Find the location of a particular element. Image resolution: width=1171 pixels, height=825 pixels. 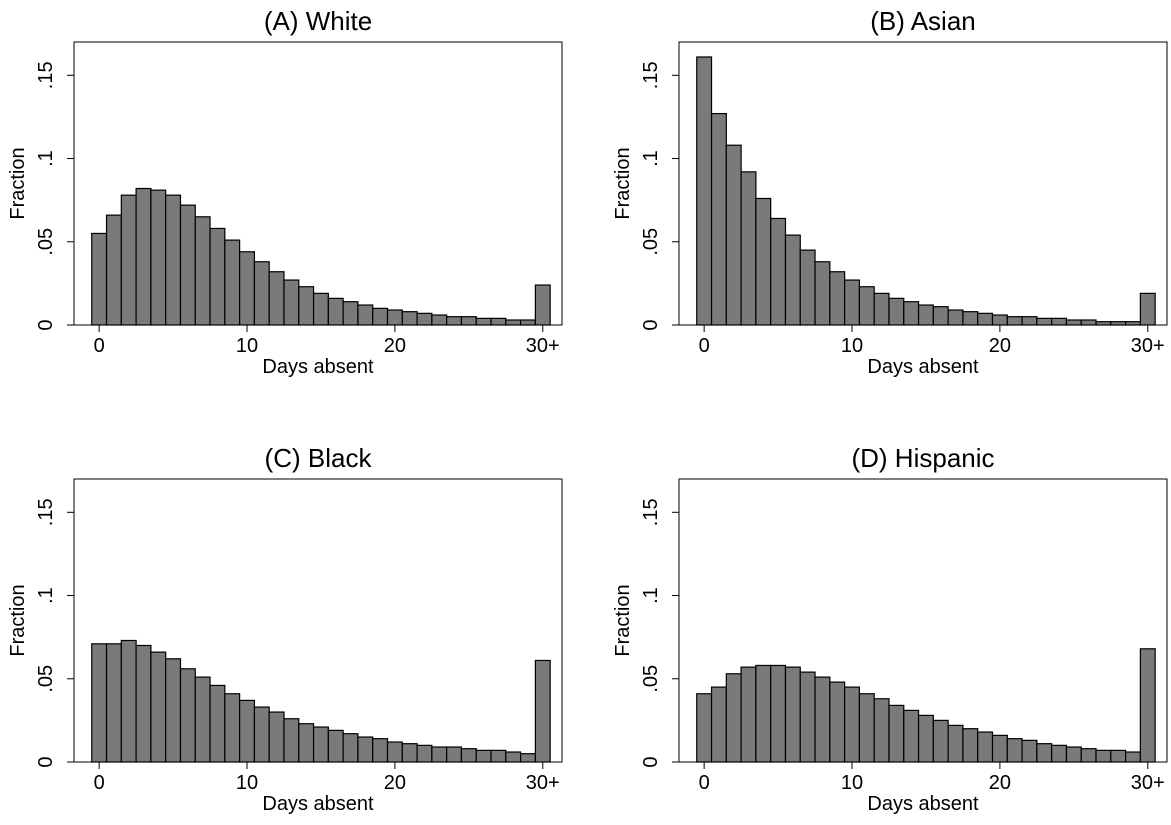

x-tick-label-white: 30+ is located at coordinates (543, 346).